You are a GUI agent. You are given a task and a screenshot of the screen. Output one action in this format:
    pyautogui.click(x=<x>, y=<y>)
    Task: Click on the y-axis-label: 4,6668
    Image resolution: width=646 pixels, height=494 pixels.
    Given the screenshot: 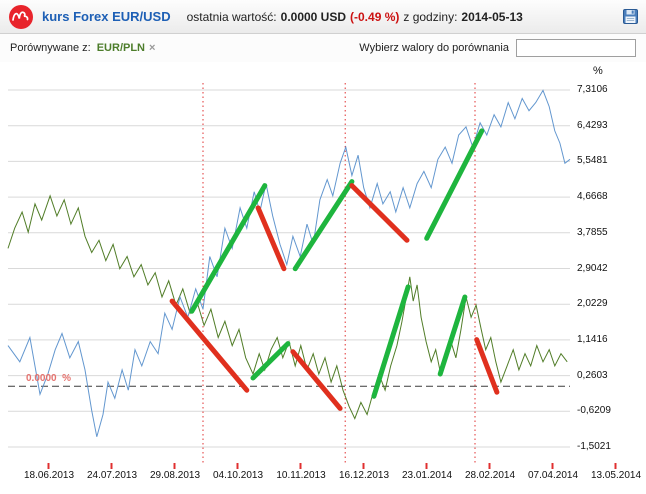 What is the action you would take?
    pyautogui.click(x=592, y=196)
    